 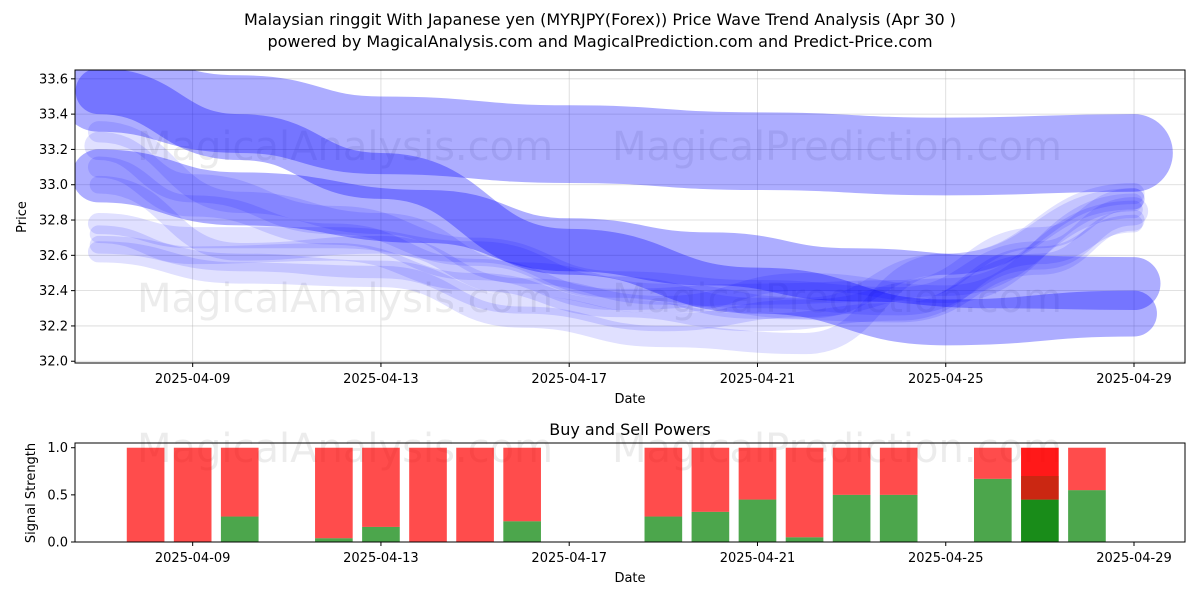 I want to click on y-tick-label: 33.6, so click(x=53, y=79).